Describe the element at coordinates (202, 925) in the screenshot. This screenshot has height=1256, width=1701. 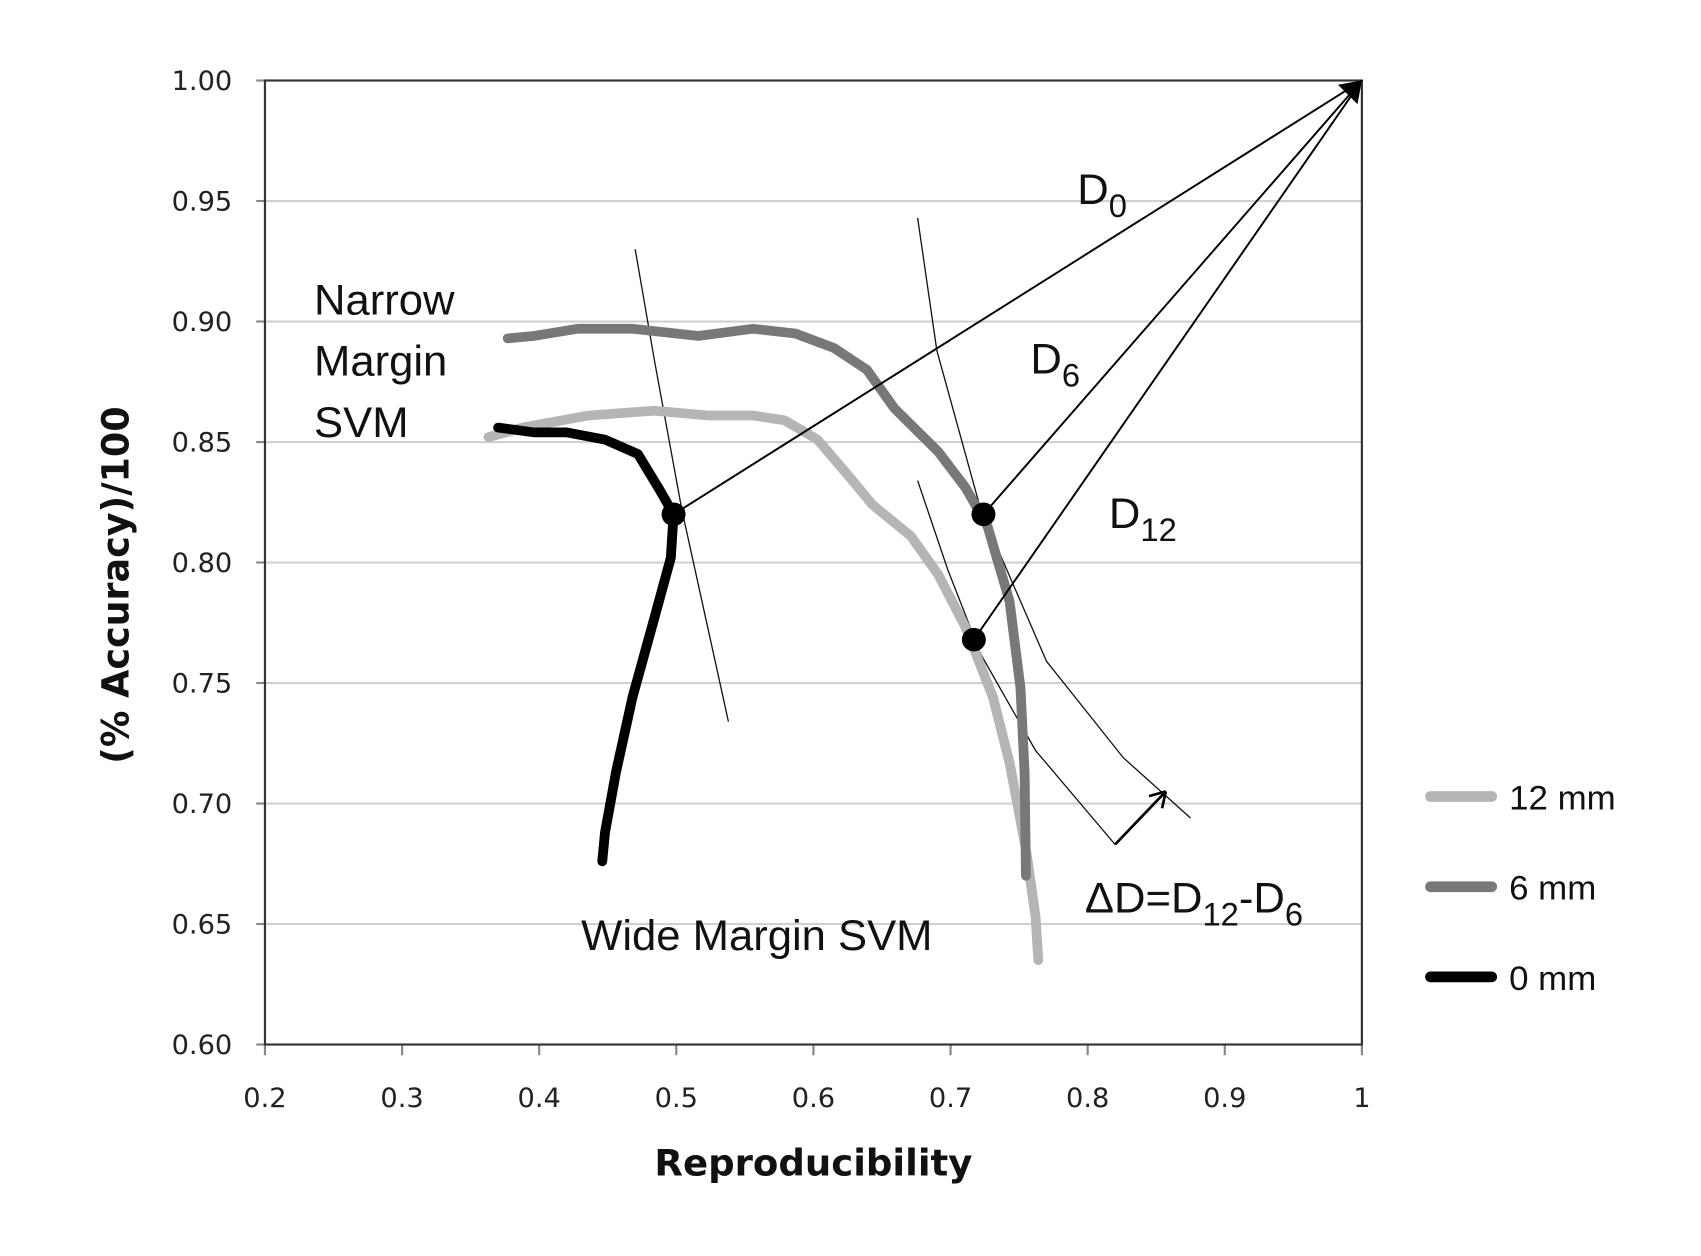
I see `y-tick-label: 0.65` at that location.